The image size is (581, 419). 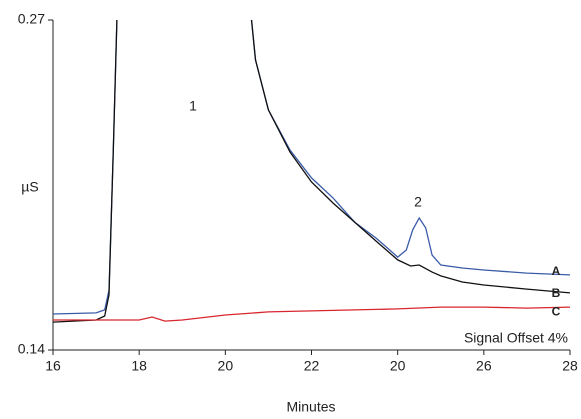 What do you see at coordinates (193, 106) in the screenshot?
I see `peak-label: 1` at bounding box center [193, 106].